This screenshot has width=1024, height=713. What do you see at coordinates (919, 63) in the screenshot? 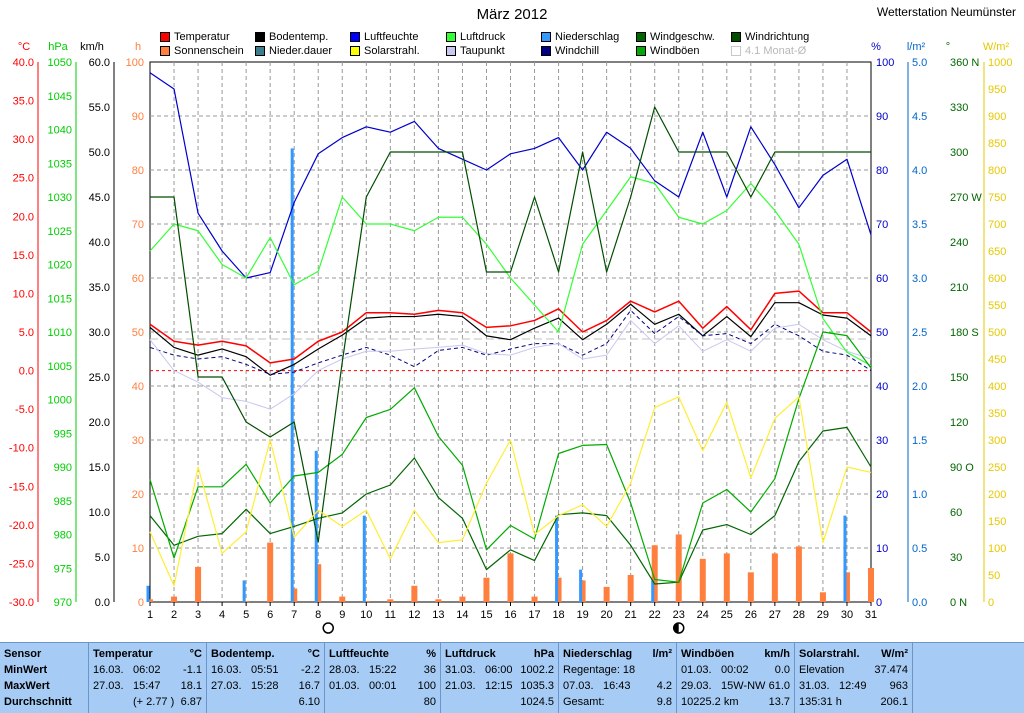
I see `y-tick-precip_lm2: 5.0` at bounding box center [919, 63].